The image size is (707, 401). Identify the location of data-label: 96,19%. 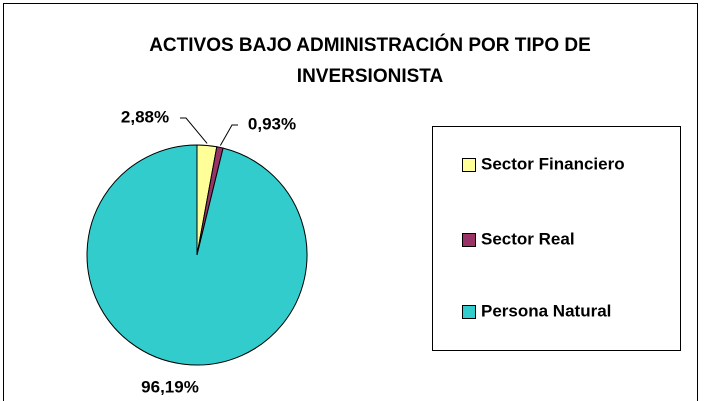
(170, 386).